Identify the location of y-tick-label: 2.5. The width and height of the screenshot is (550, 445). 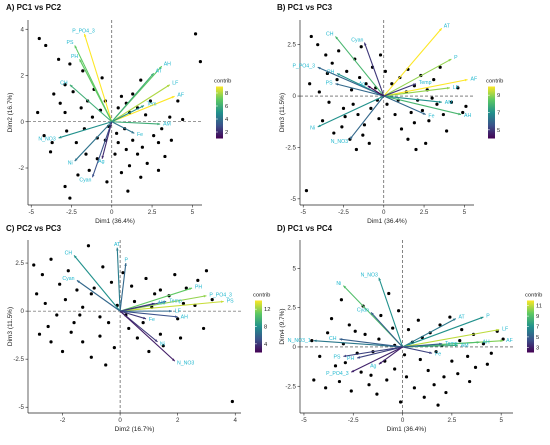
(291, 45).